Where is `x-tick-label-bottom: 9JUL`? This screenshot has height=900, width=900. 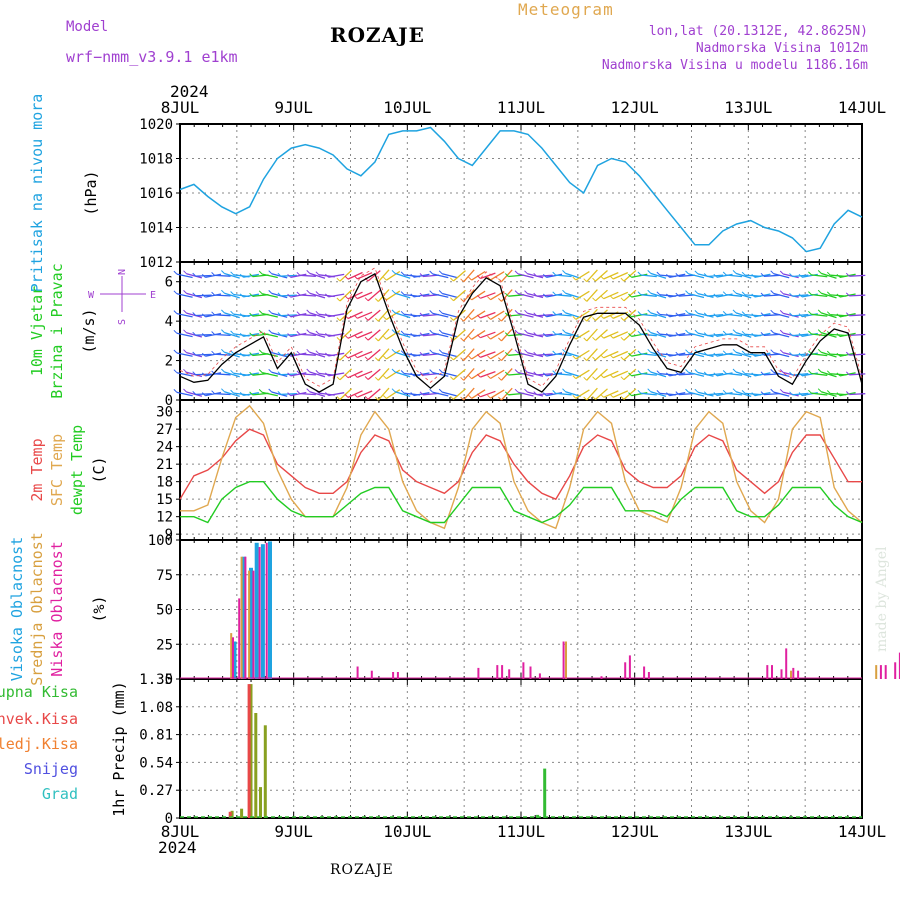 x-tick-label-bottom: 9JUL is located at coordinates (293, 831).